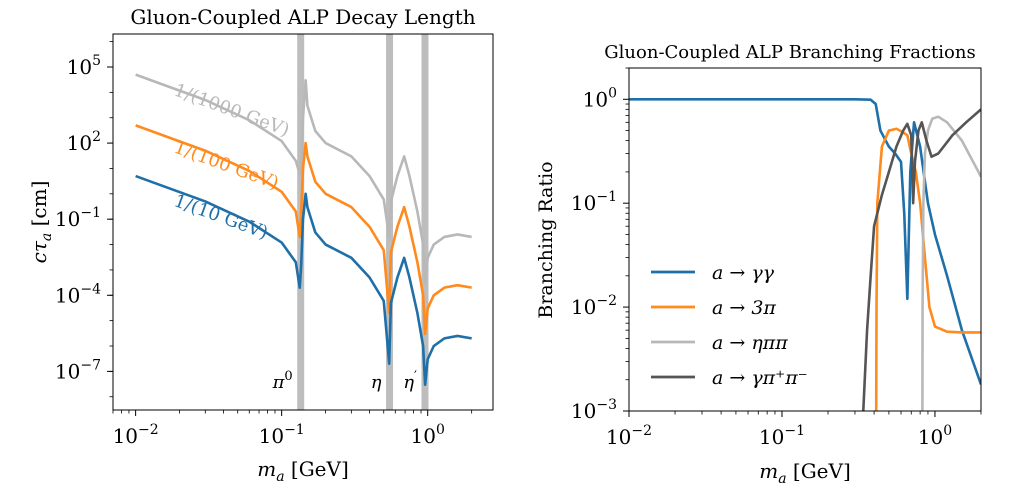  Describe the element at coordinates (376, 382) in the screenshot. I see `resonance-label: η` at that location.